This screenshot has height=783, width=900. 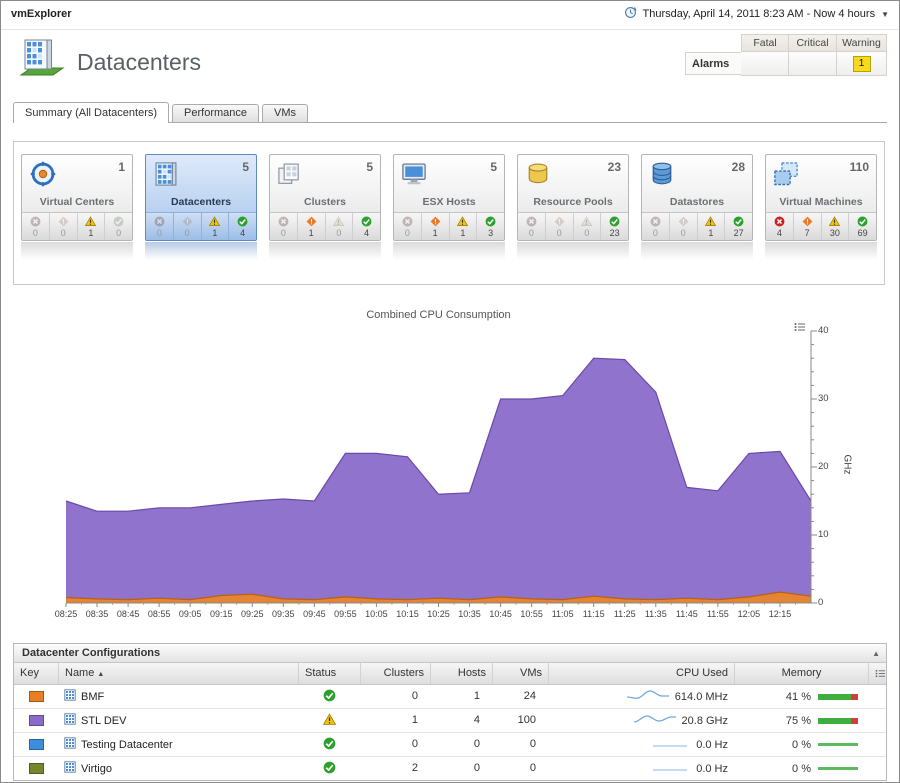 I want to click on virtual-center-icon, so click(x=43, y=176).